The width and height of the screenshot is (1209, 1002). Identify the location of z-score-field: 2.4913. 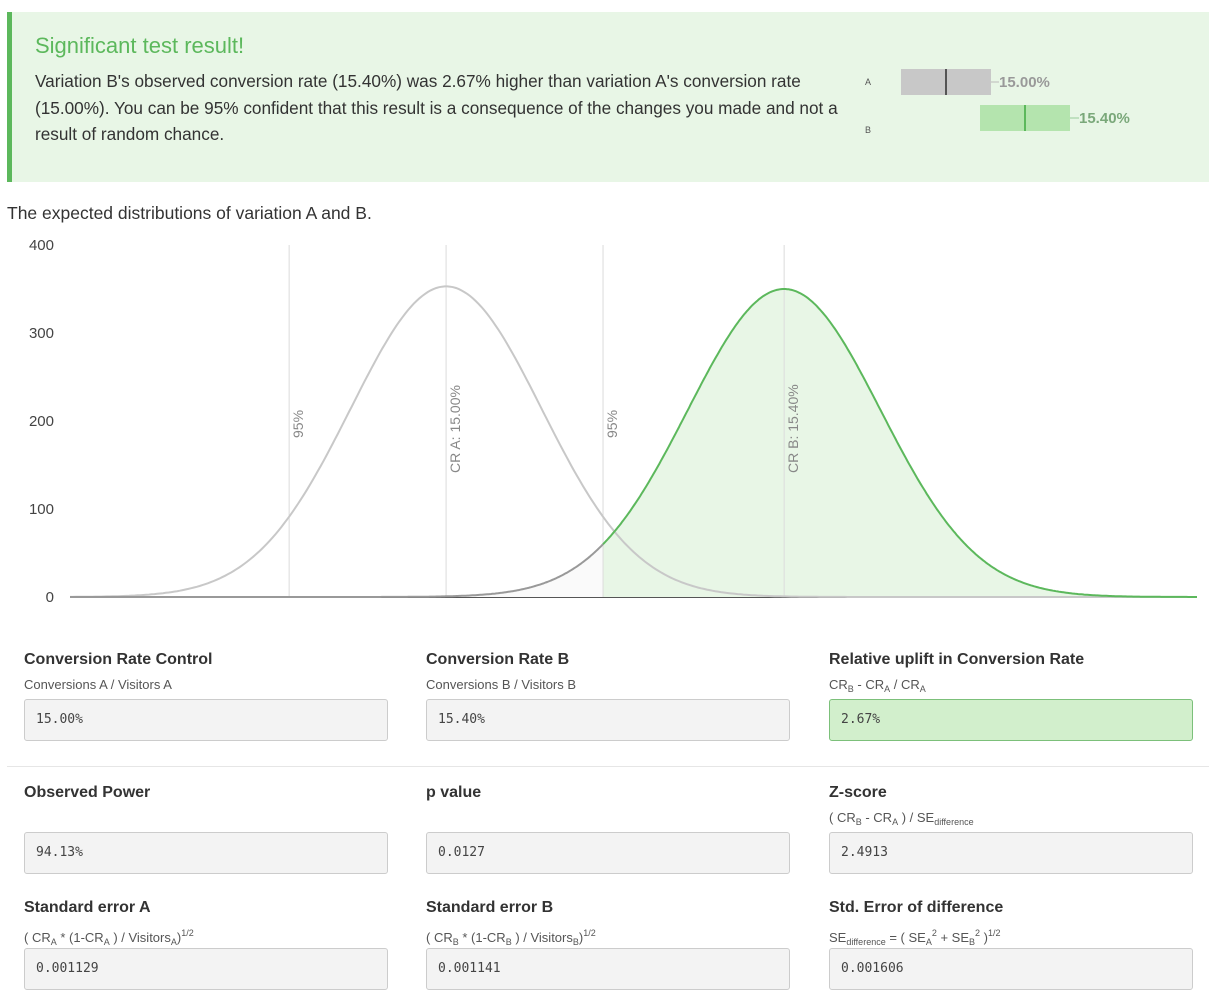
(1011, 853).